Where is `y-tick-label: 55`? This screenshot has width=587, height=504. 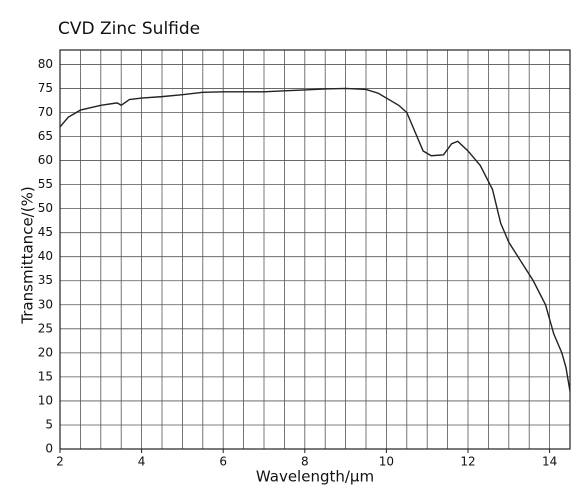 y-tick-label: 55 is located at coordinates (45, 184).